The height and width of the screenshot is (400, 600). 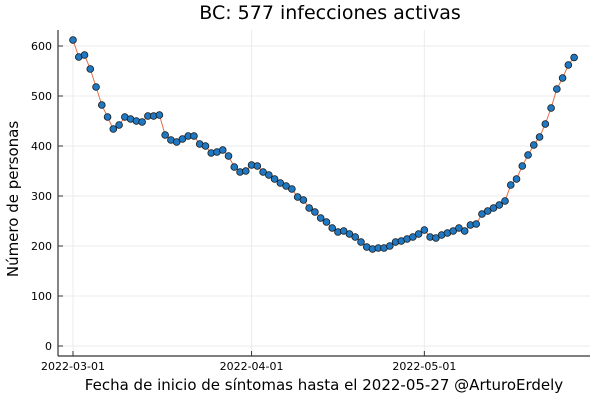 I want to click on x-tick-label: 2022-04-01, so click(x=252, y=366).